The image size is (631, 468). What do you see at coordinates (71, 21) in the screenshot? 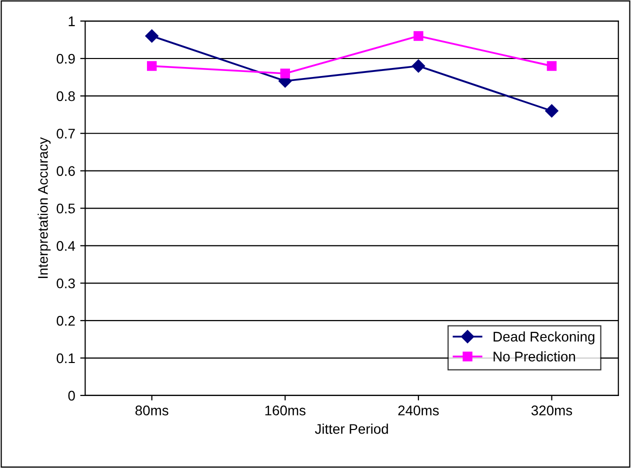
I see `y-tick-label: 1` at bounding box center [71, 21].